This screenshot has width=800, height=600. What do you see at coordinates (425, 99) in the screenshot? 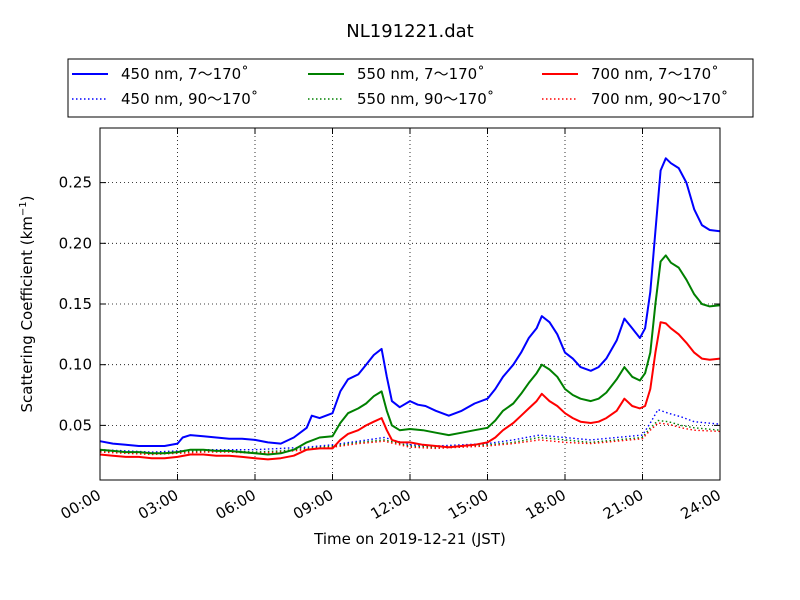
I see `legend-label: 550 nm, 90～170˚` at bounding box center [425, 99].